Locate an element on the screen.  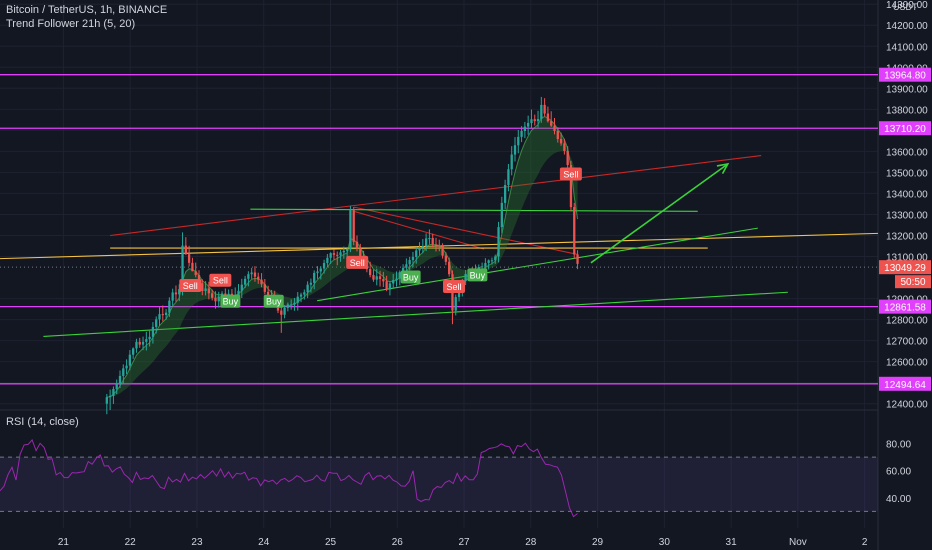
price-tick: 13100.00 is located at coordinates (907, 258).